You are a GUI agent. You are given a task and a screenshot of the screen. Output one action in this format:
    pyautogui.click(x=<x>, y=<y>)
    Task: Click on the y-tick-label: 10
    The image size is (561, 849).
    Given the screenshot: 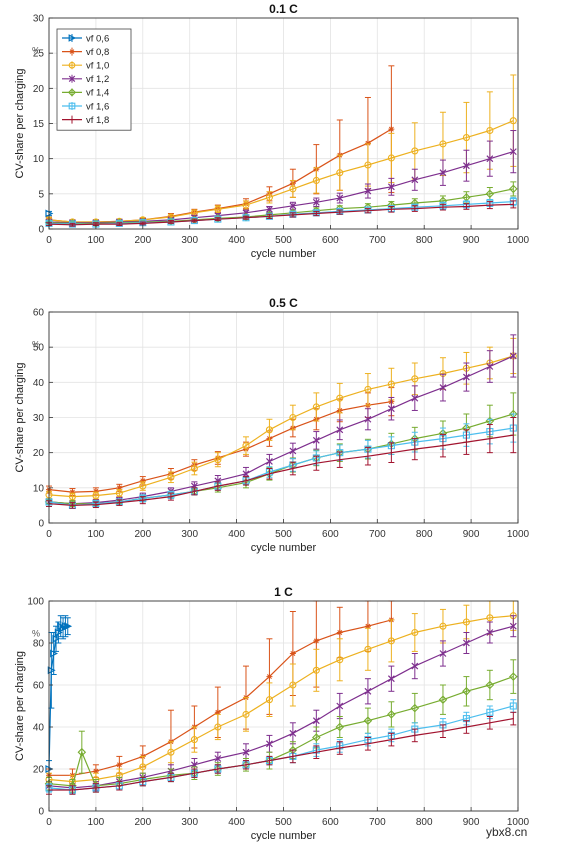 What is the action you would take?
    pyautogui.click(x=39, y=488)
    